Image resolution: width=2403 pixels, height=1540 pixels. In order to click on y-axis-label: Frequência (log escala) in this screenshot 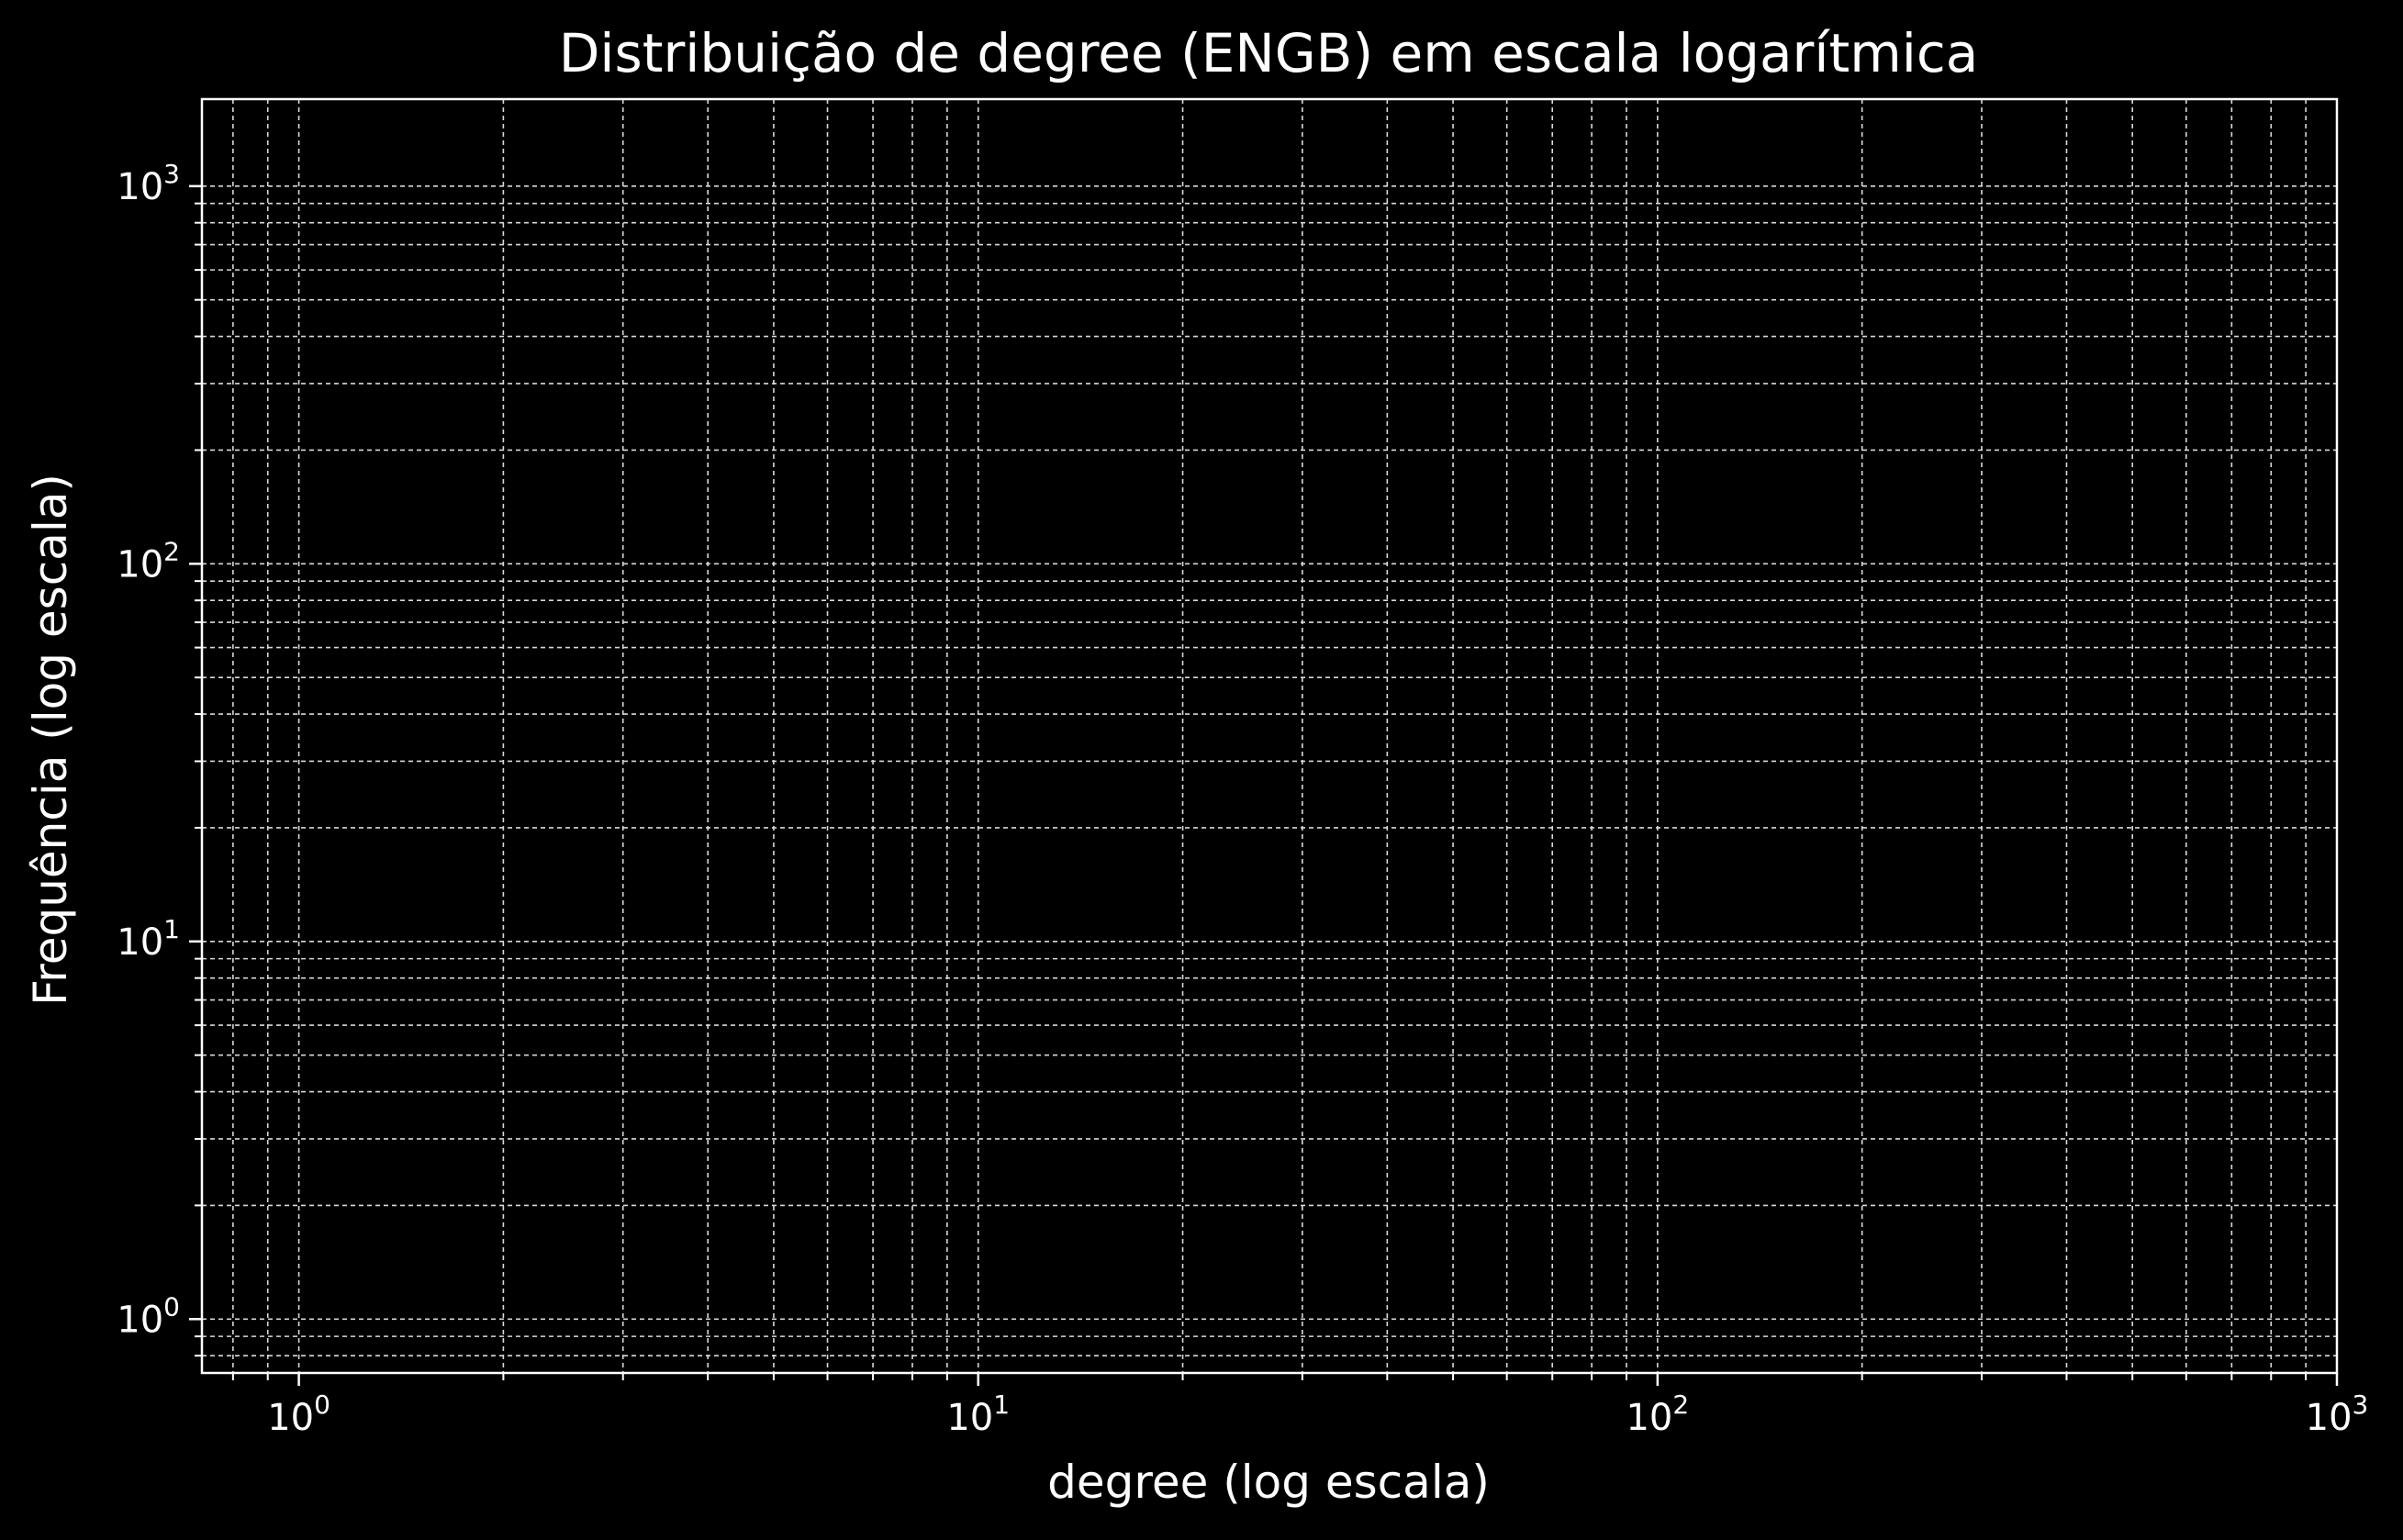, I will do `click(50, 740)`.